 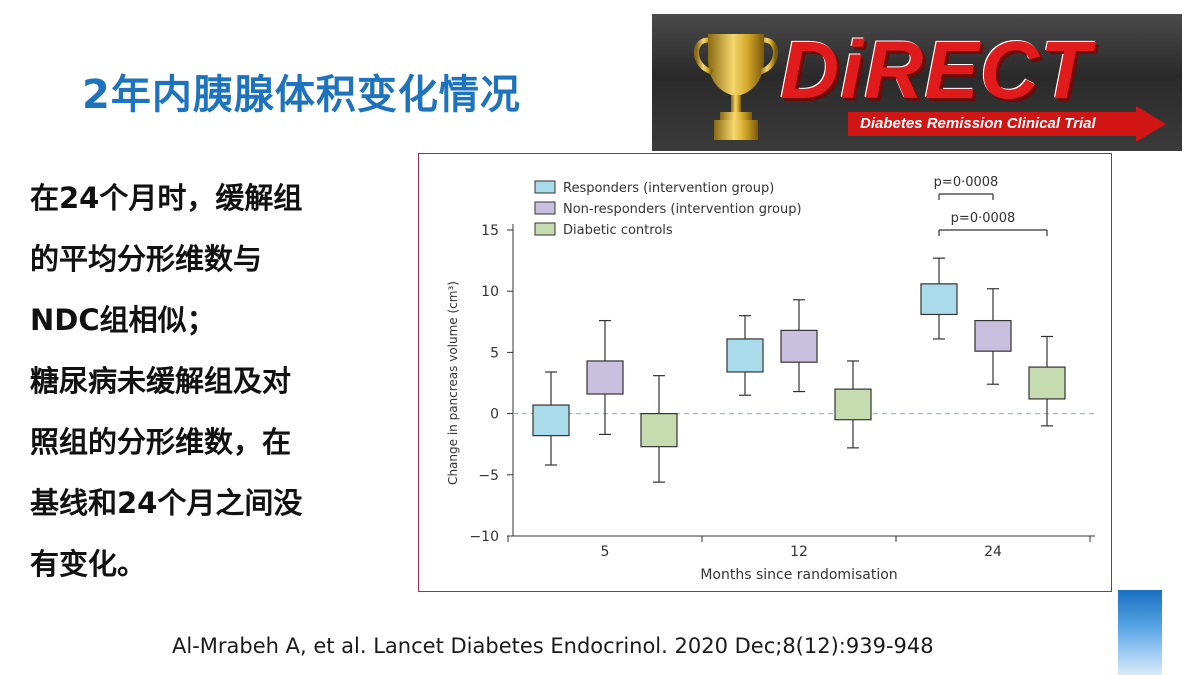 I want to click on legend-label: Non-responders (intervention group), so click(x=682, y=209).